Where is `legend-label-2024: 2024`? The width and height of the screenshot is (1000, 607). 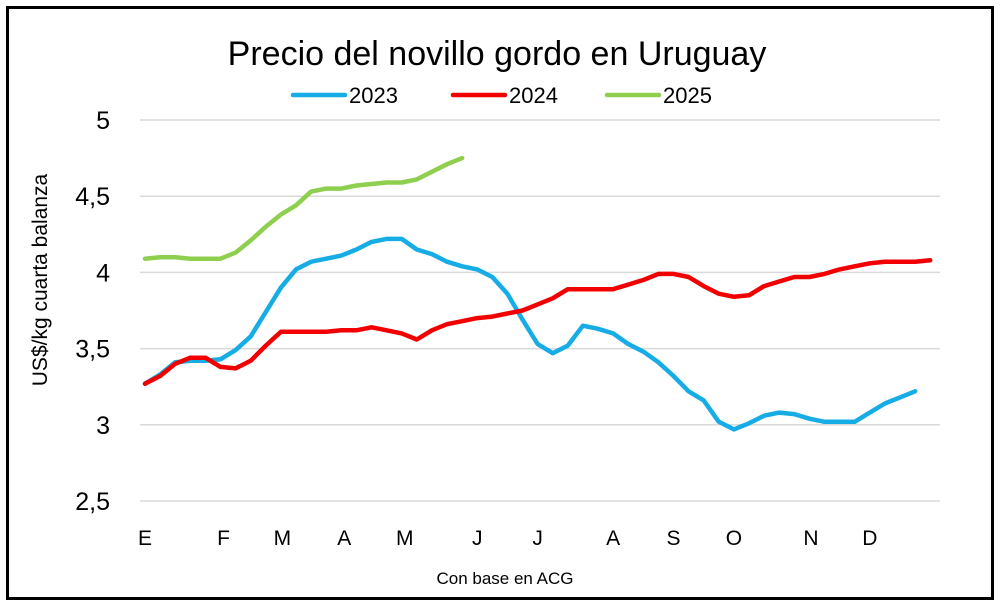 legend-label-2024: 2024 is located at coordinates (533, 95).